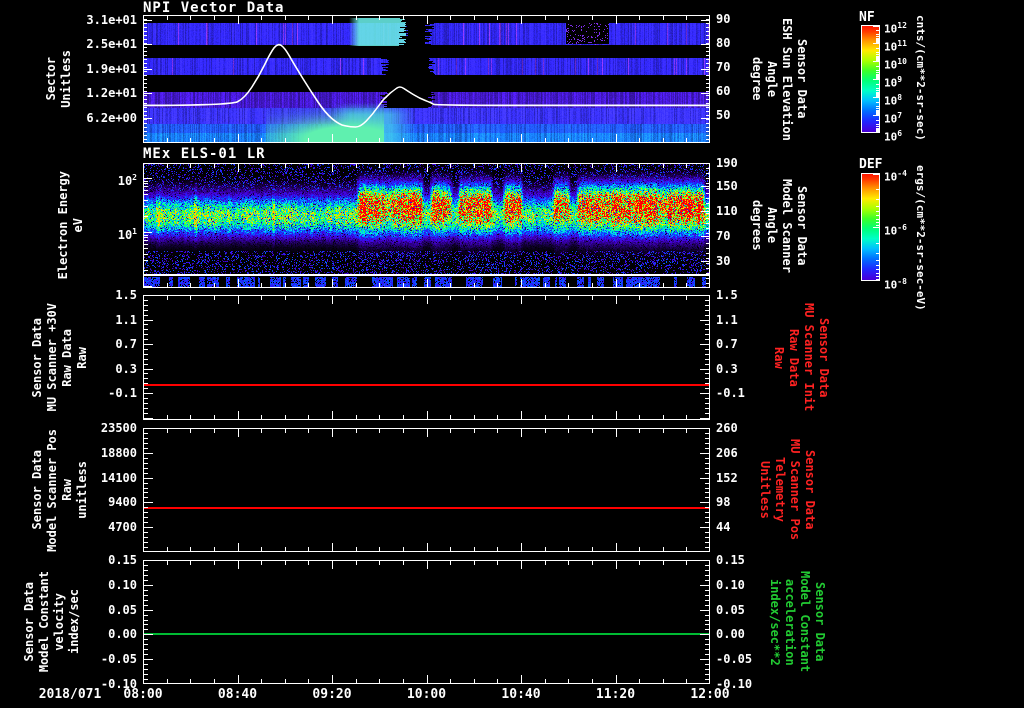  What do you see at coordinates (44, 622) in the screenshot?
I see `axis-label-line: Model Constant` at bounding box center [44, 622].